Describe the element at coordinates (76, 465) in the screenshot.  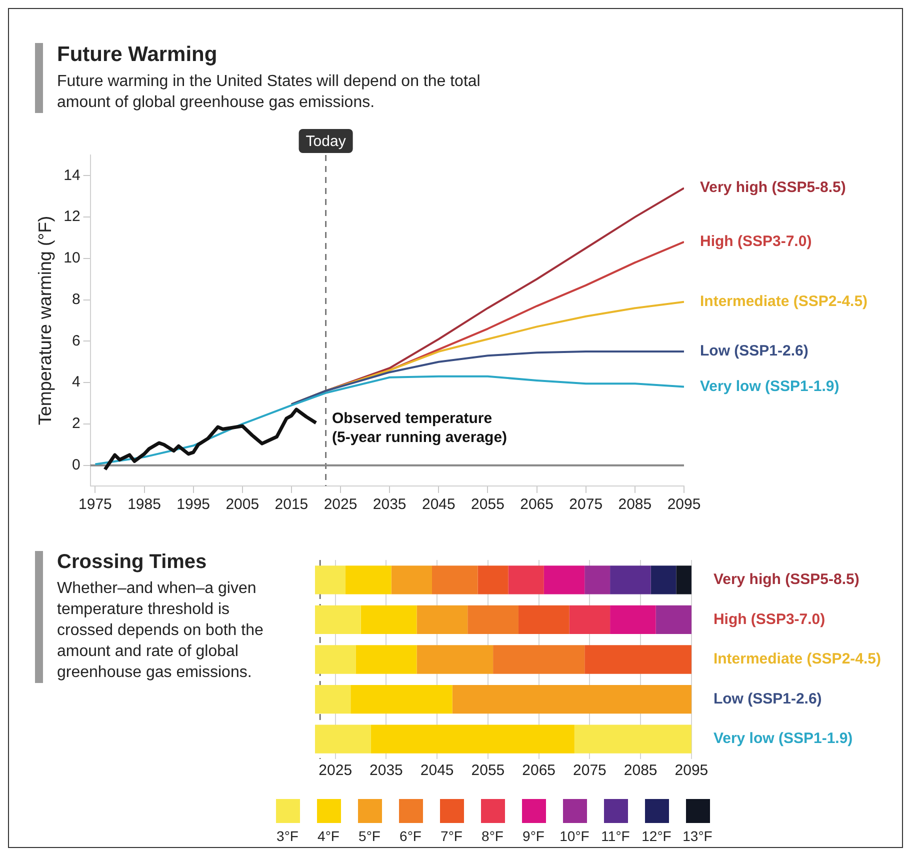
I see `y-tick-label: 0` at that location.